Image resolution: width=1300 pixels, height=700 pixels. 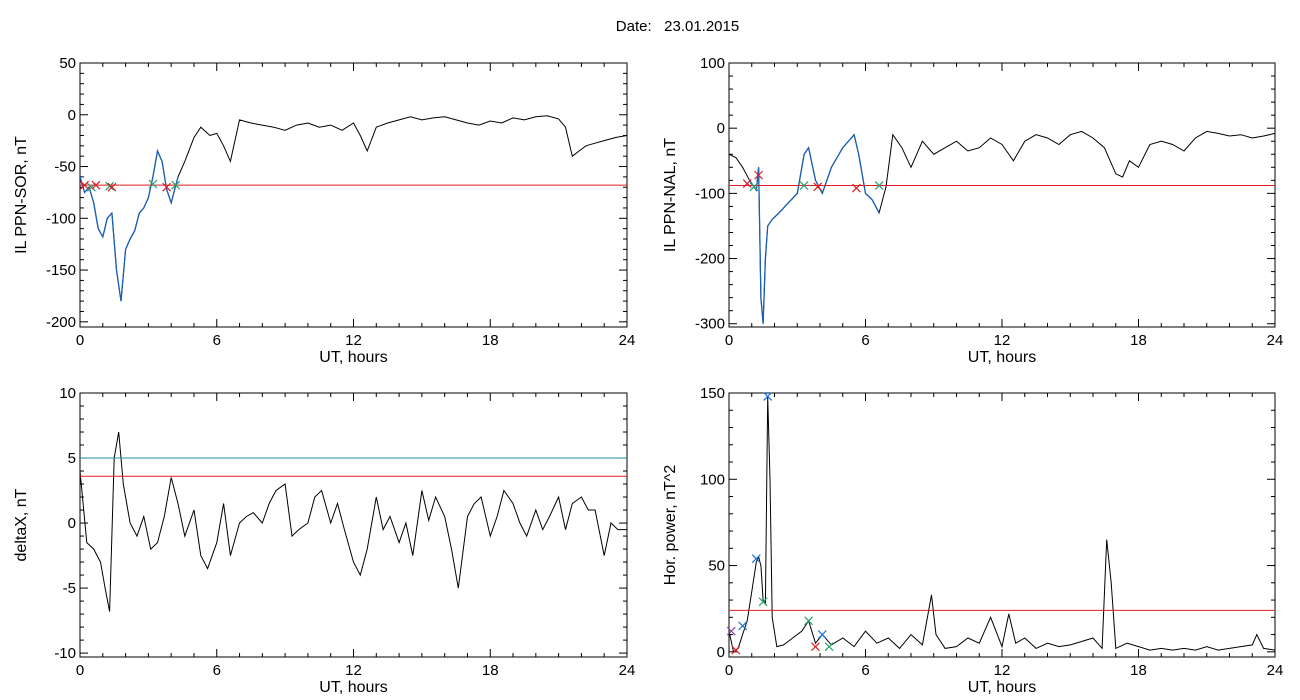 I want to click on y-axis-label: IL PPN-NAL, nT, so click(x=670, y=195).